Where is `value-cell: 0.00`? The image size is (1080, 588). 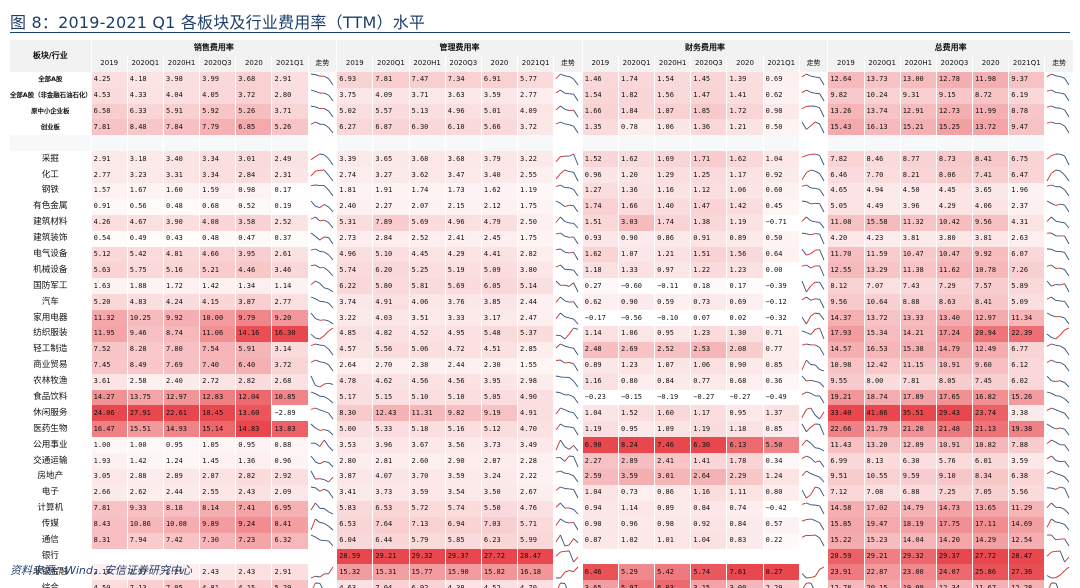
value-cell: 0.00 is located at coordinates (781, 270).